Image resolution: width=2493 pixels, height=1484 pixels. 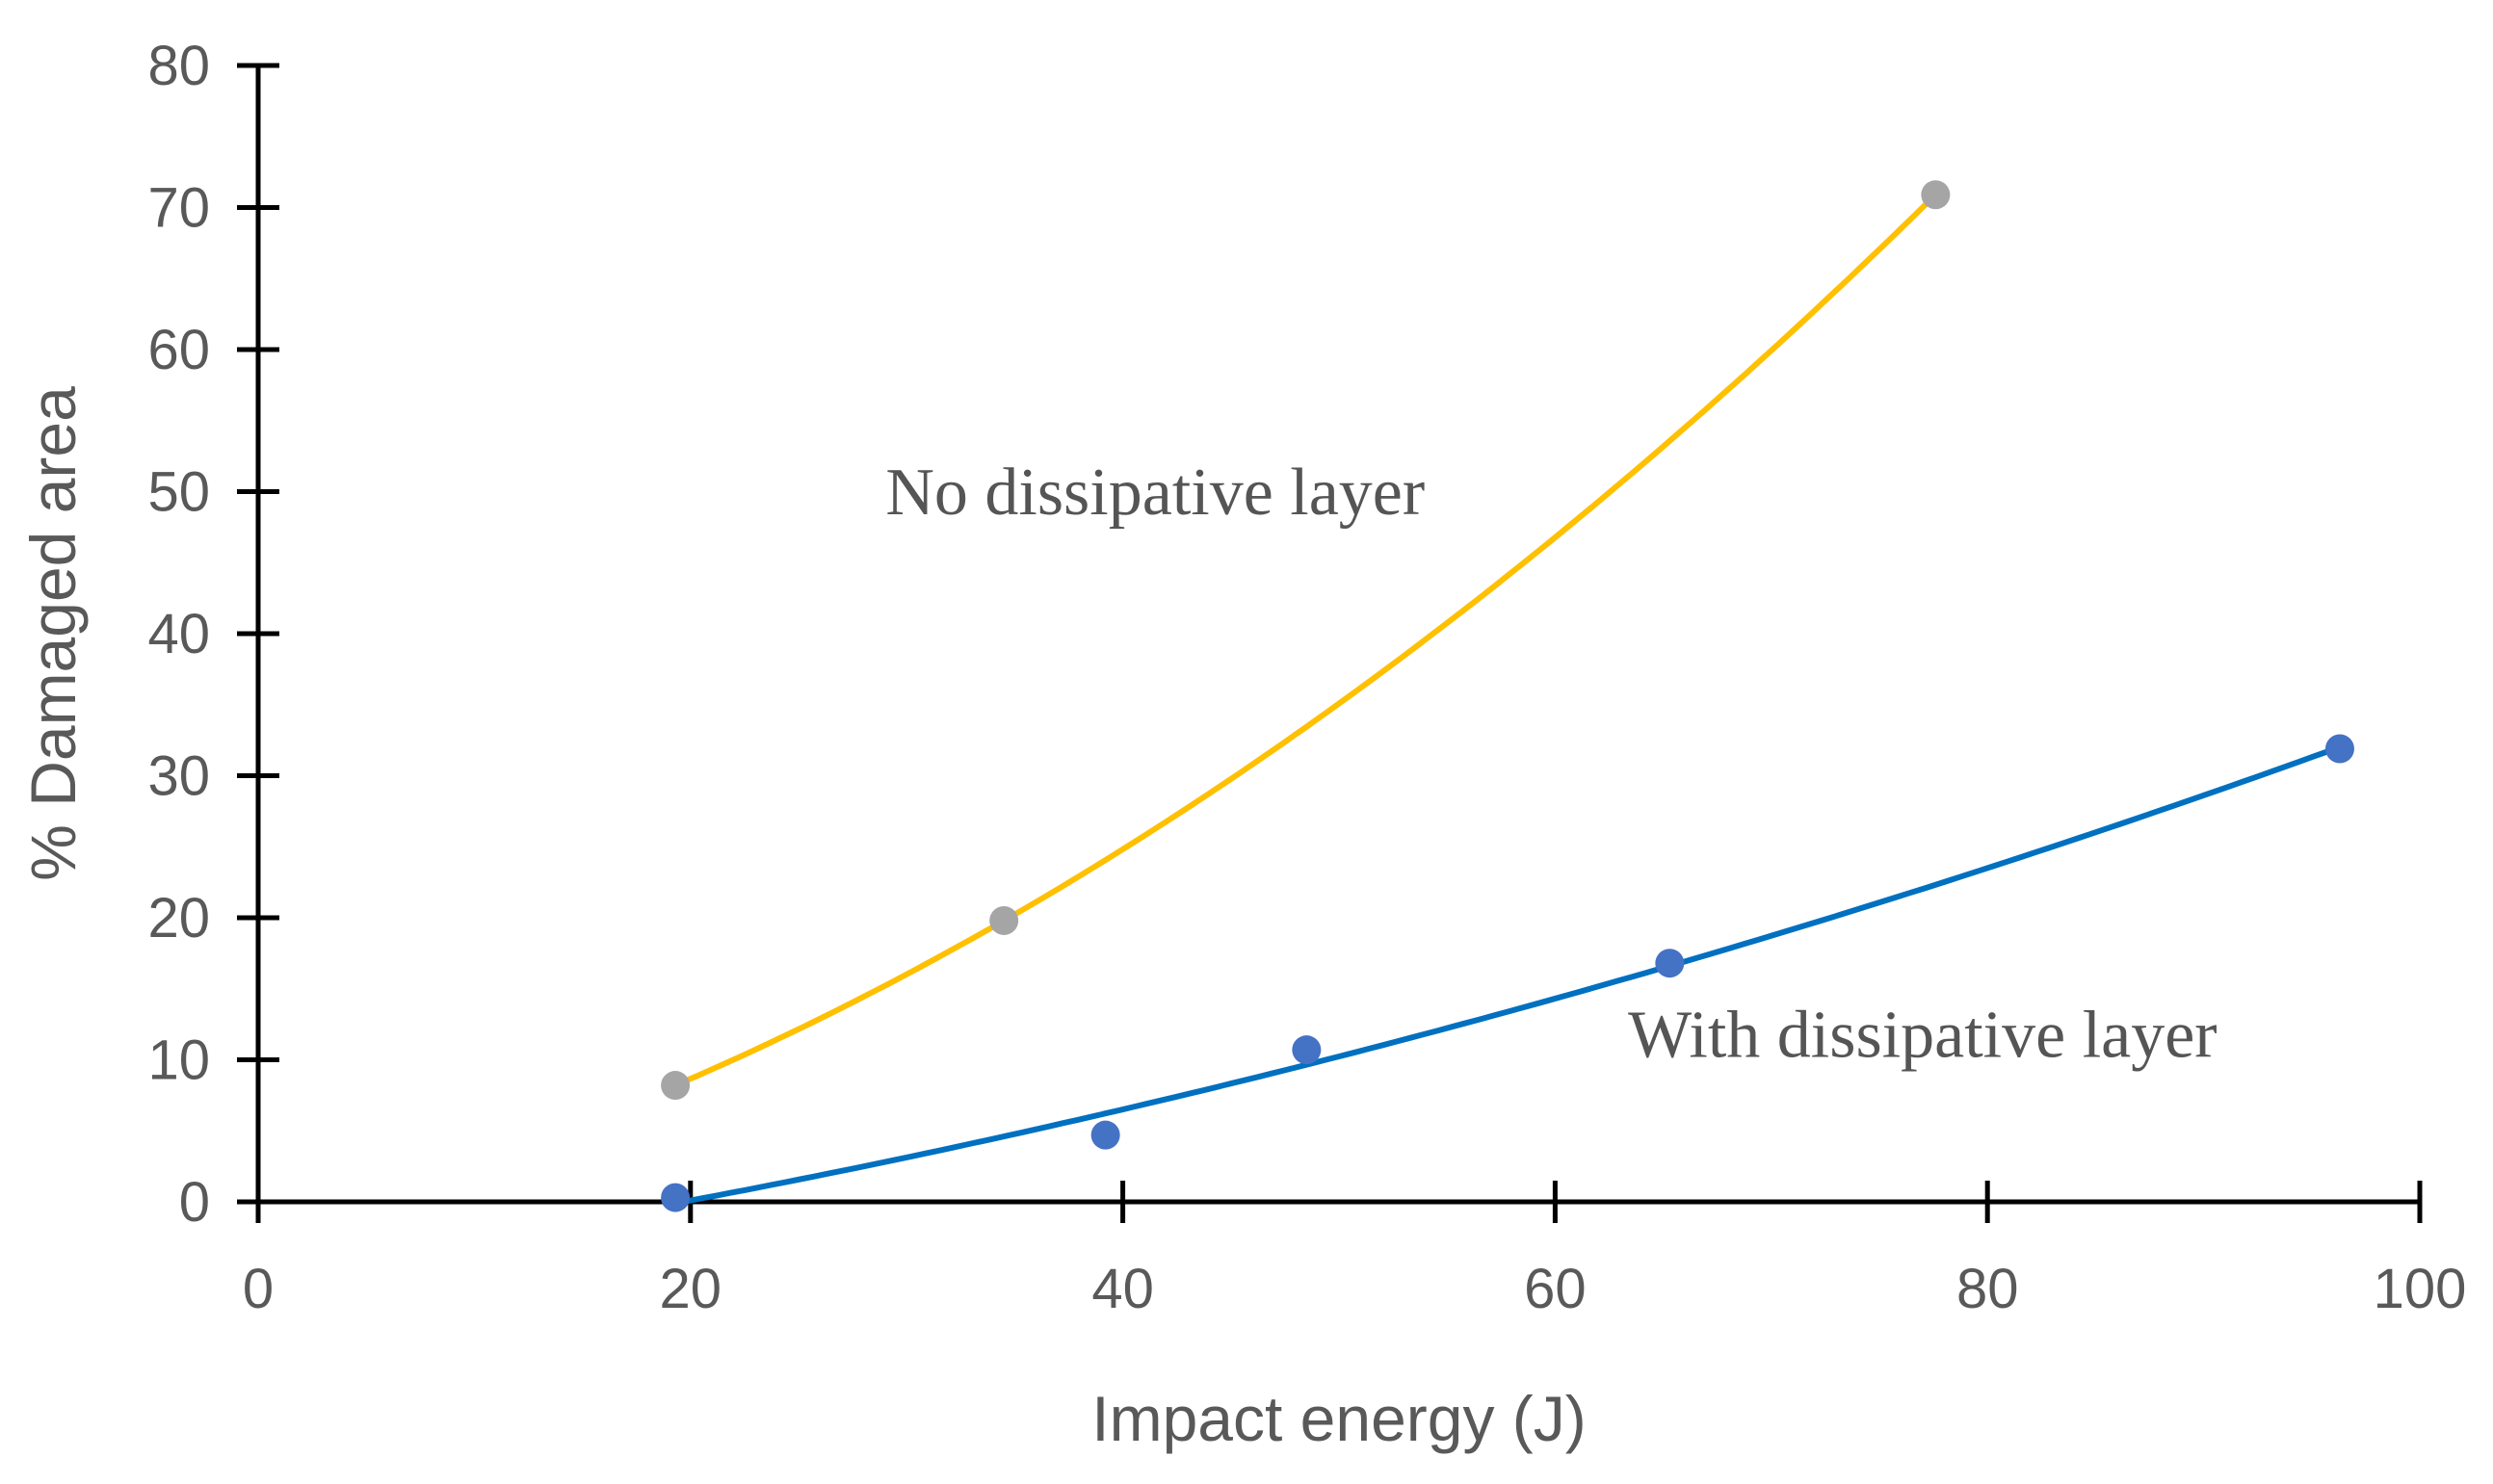 I want to click on x-axis-title: Impact energy (J), so click(x=1339, y=1419).